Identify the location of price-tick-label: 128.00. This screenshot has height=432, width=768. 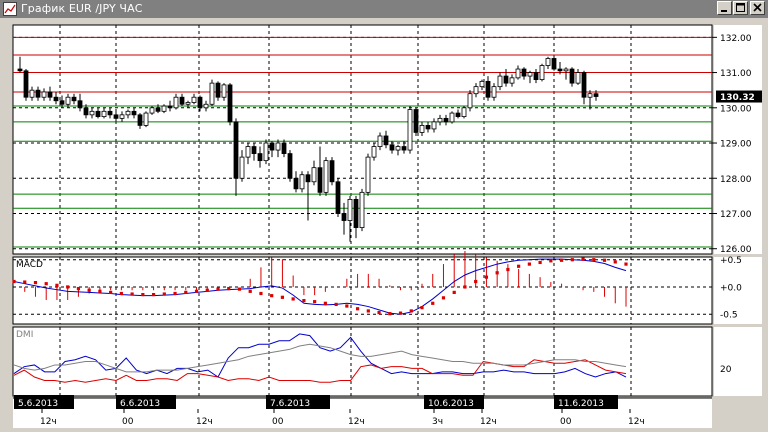
(736, 180).